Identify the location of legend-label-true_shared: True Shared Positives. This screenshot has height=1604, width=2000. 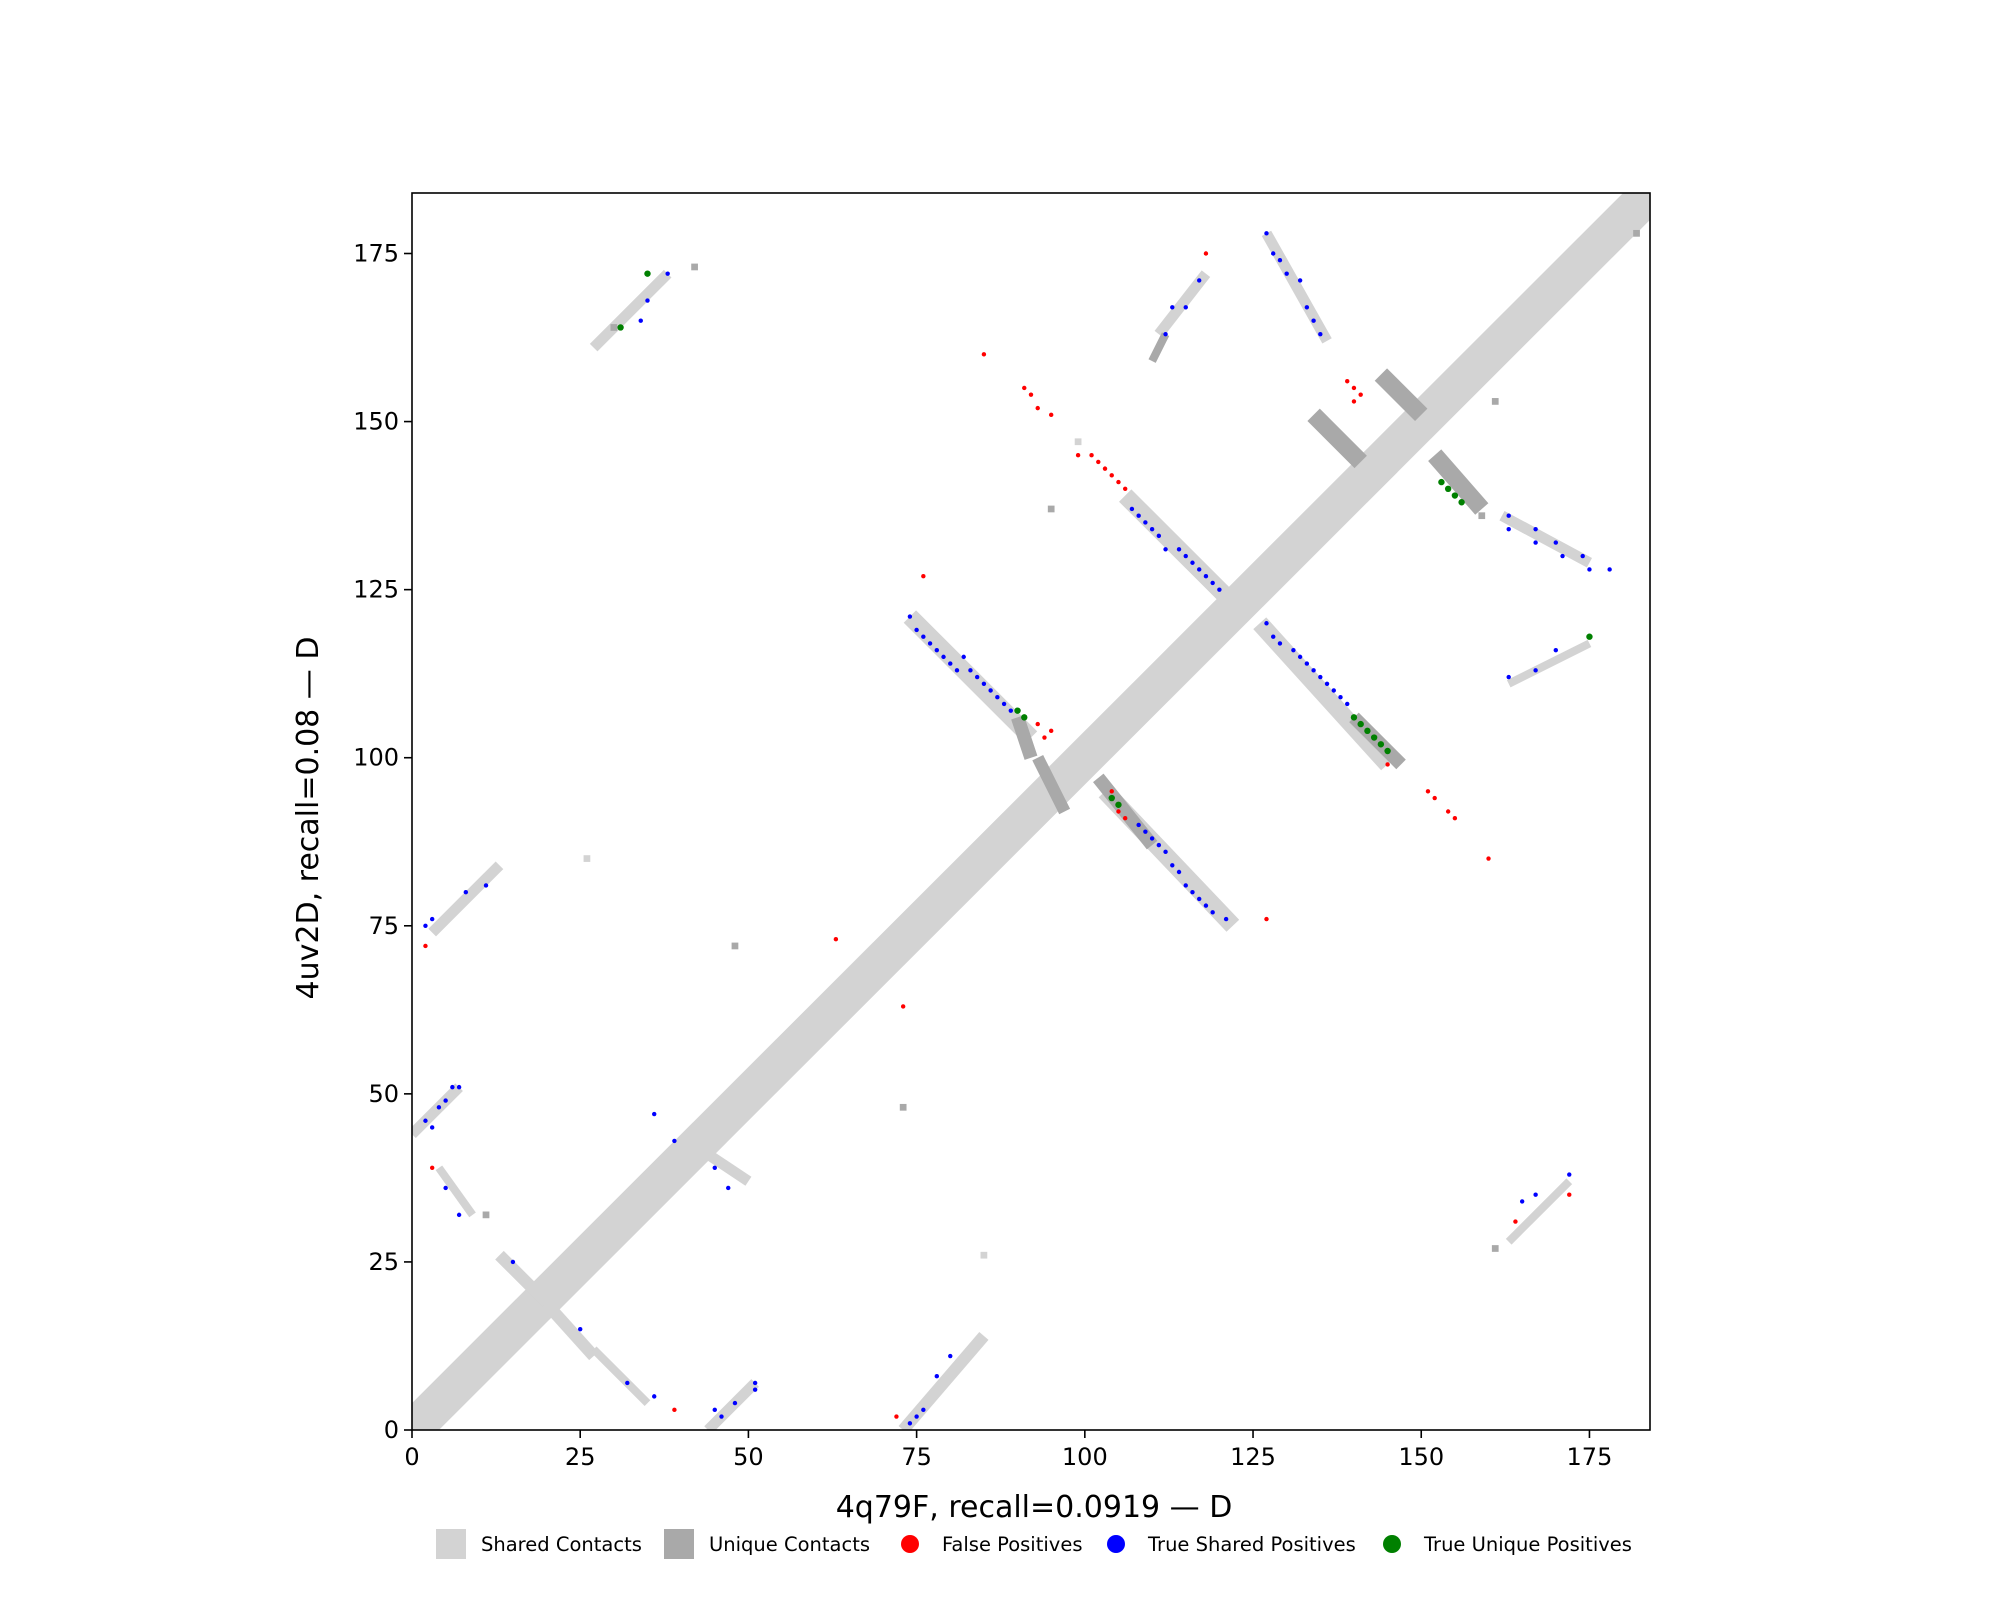
(1251, 1544).